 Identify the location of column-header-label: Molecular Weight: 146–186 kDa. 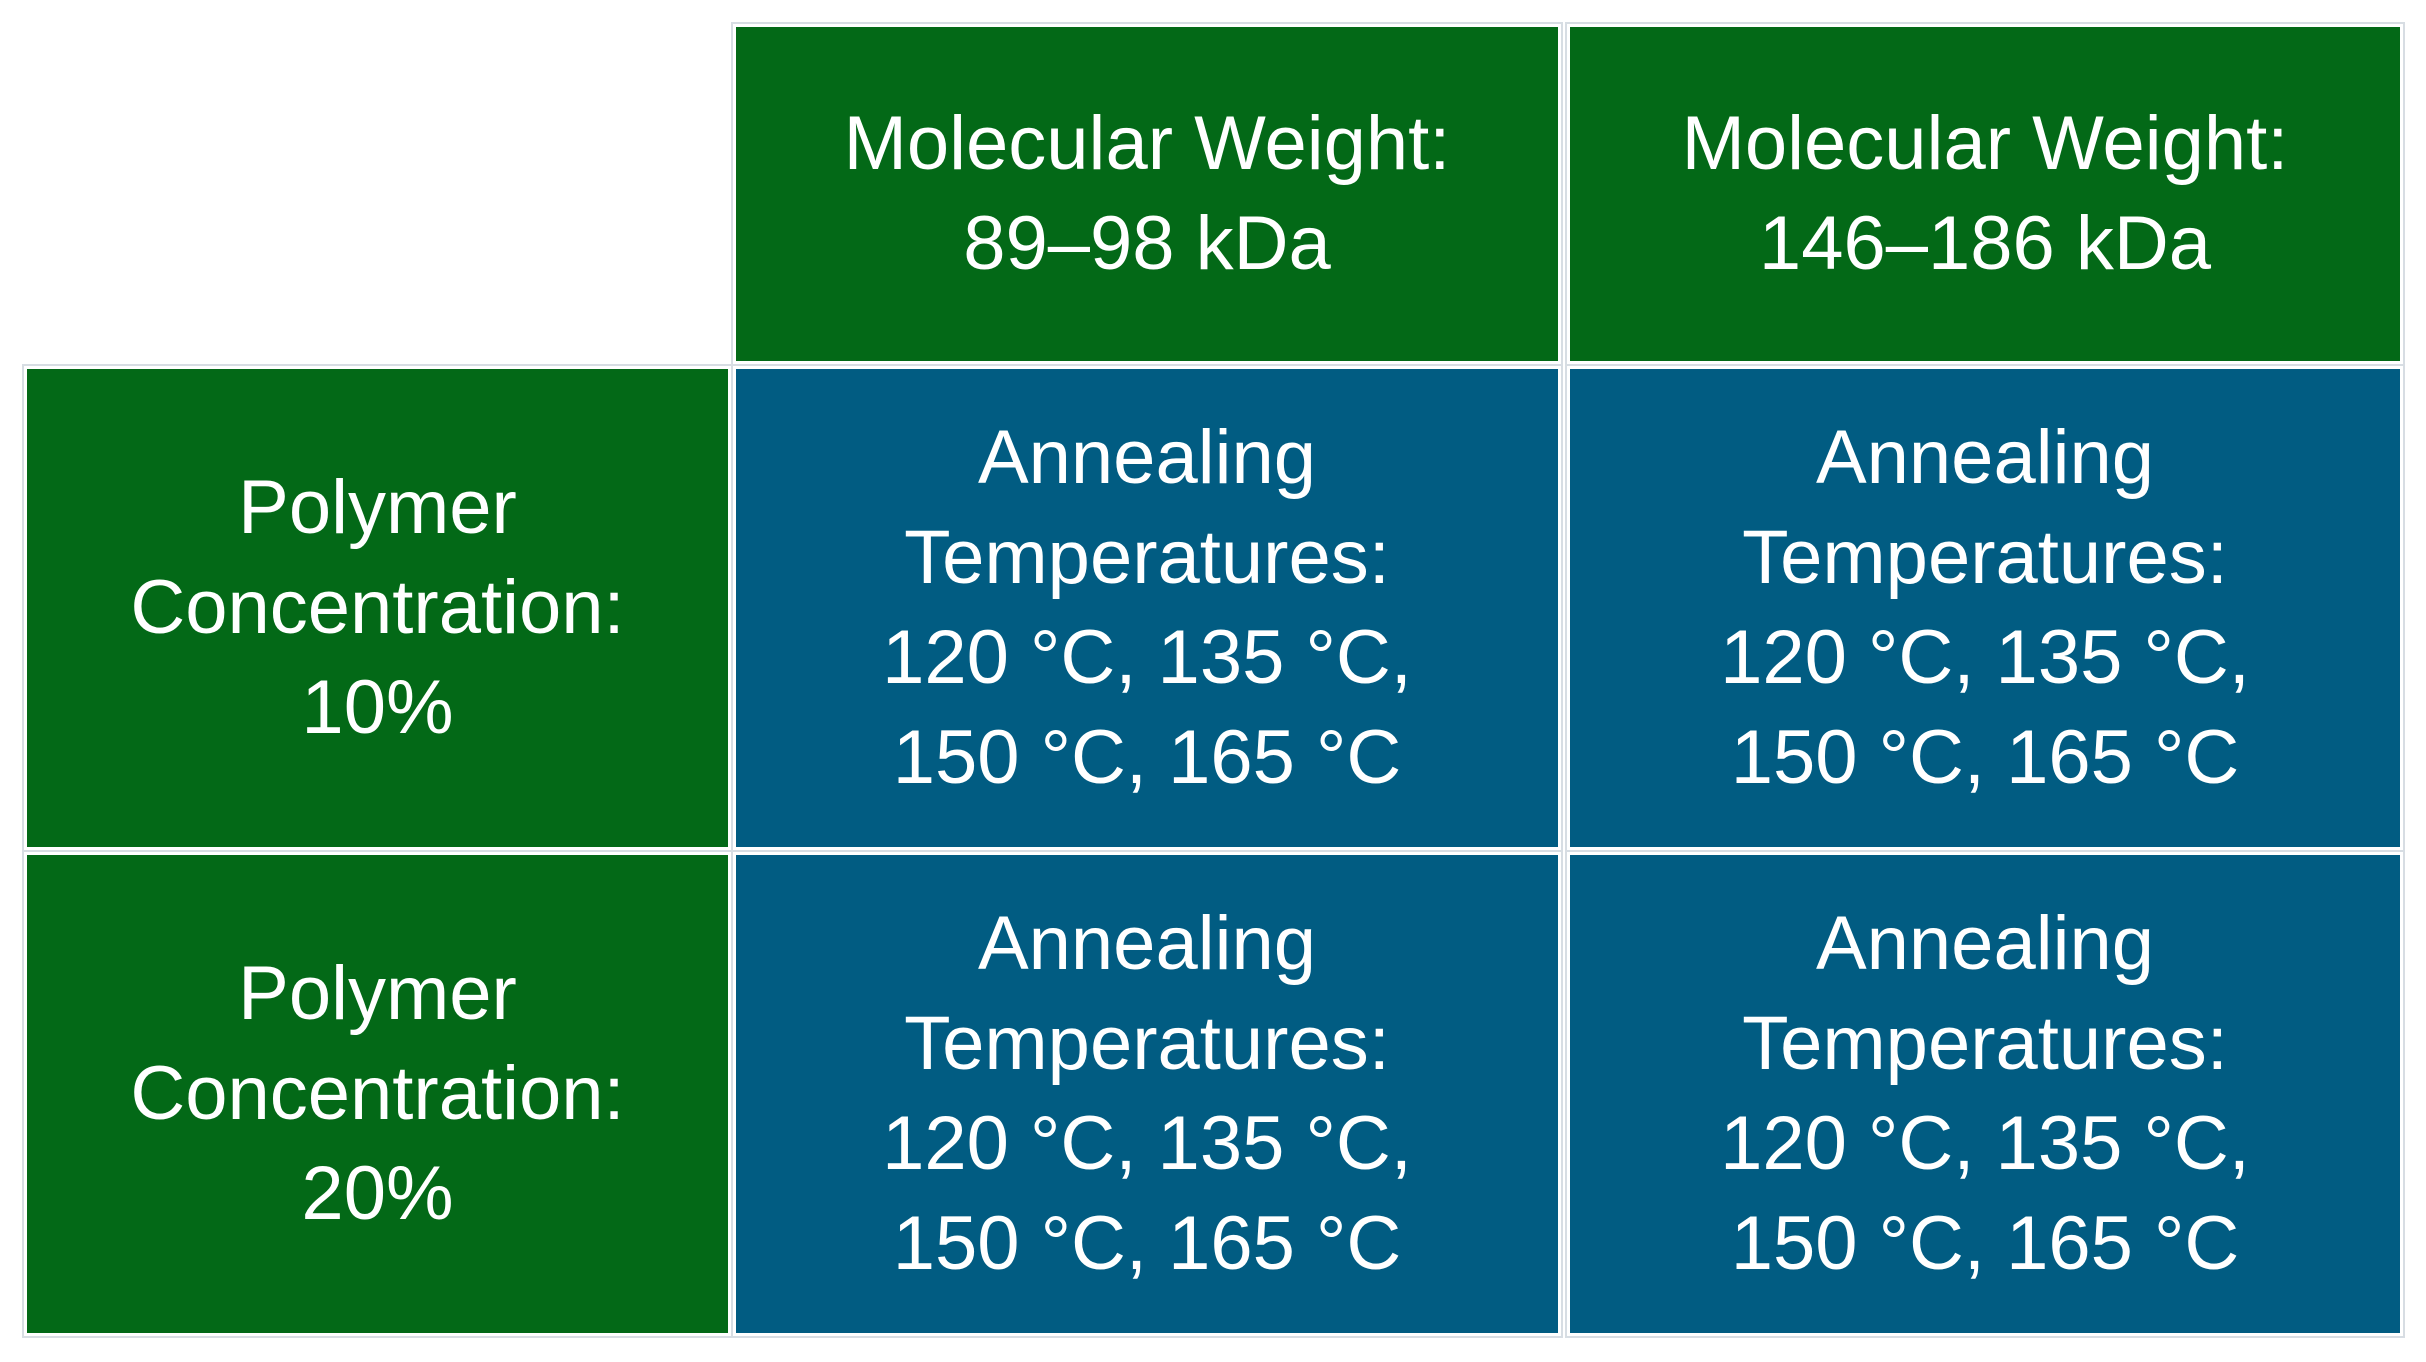
(1985, 193).